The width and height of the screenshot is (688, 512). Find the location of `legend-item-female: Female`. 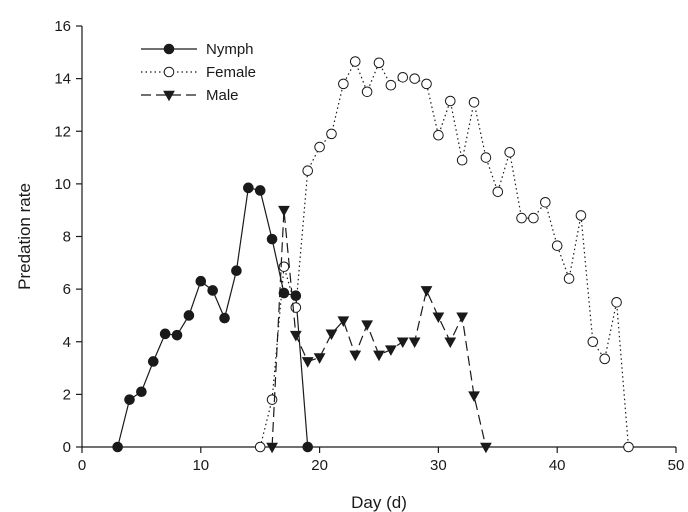

legend-item-female: Female is located at coordinates (198, 72).